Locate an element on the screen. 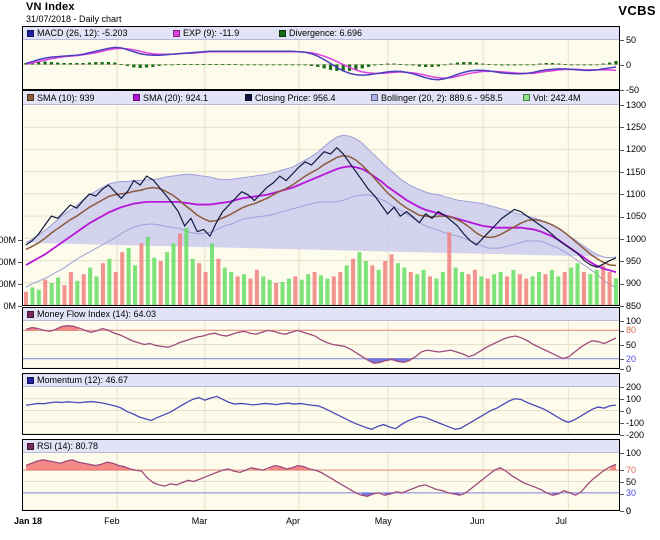 The width and height of the screenshot is (660, 540). axis-tick-label: 1250 is located at coordinates (636, 126).